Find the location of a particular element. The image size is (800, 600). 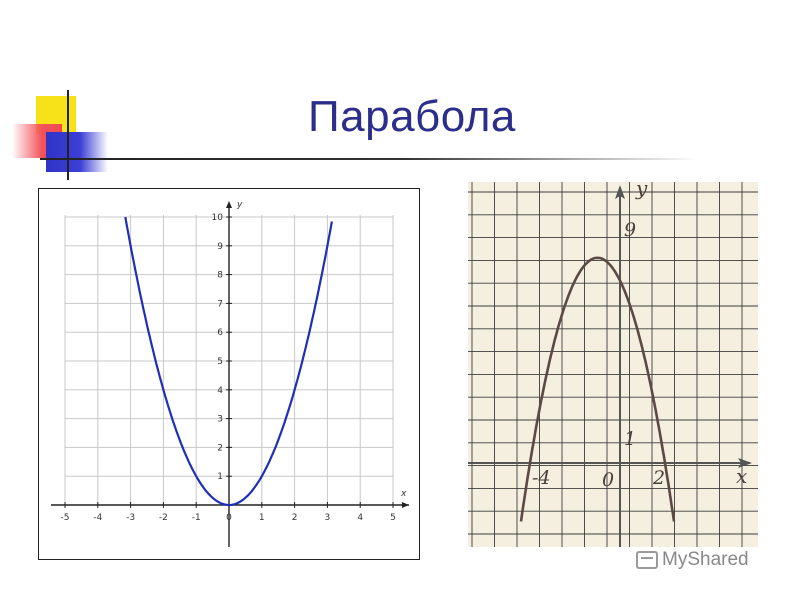

watermark: MyShared is located at coordinates (692, 560).